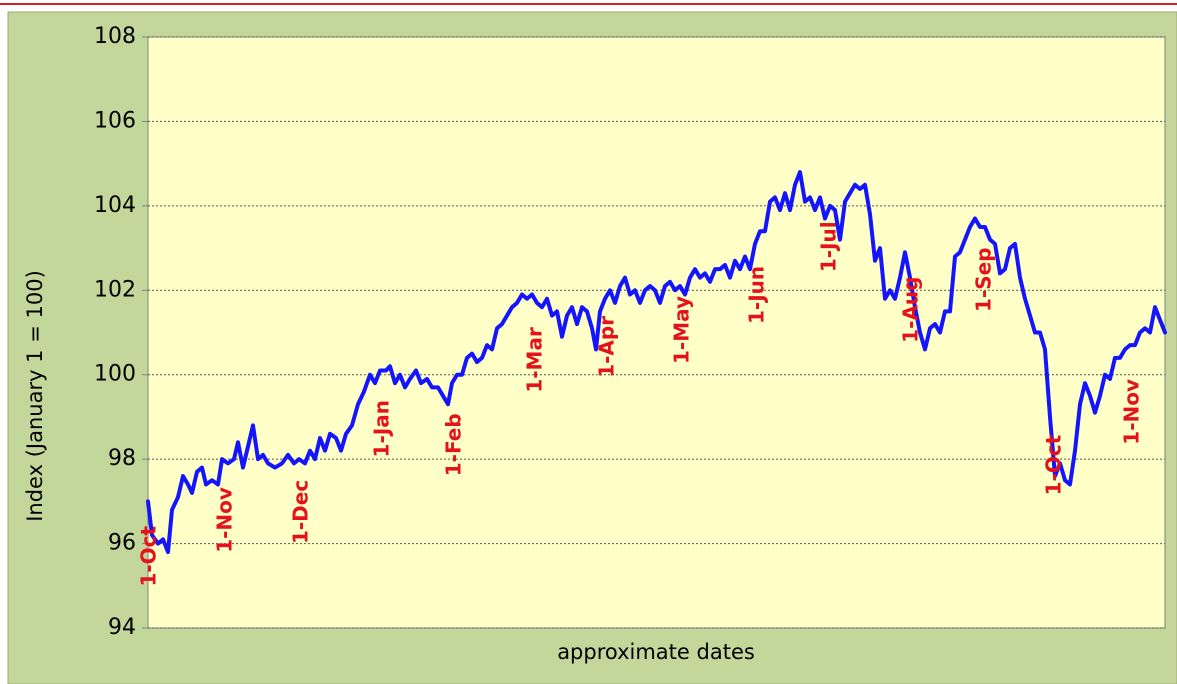 Image resolution: width=1177 pixels, height=684 pixels. I want to click on date-annotation: 1-Mar, so click(535, 360).